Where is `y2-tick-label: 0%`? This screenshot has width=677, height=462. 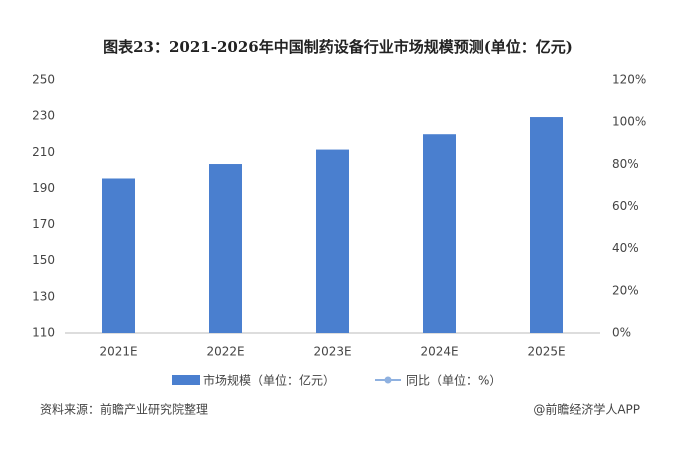 y2-tick-label: 0% is located at coordinates (621, 333).